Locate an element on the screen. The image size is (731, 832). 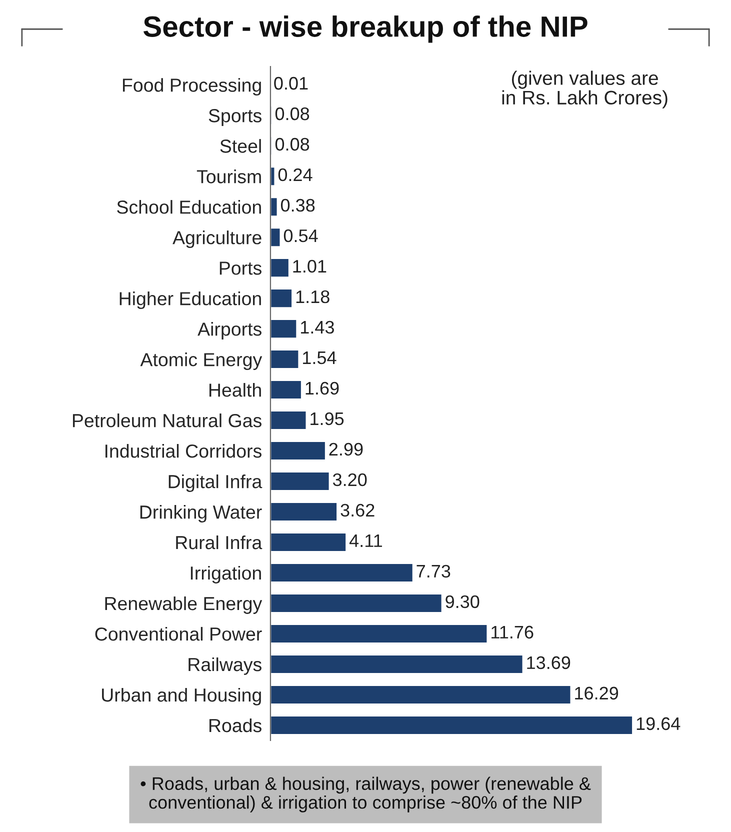
data-label: 7.73 is located at coordinates (433, 571).